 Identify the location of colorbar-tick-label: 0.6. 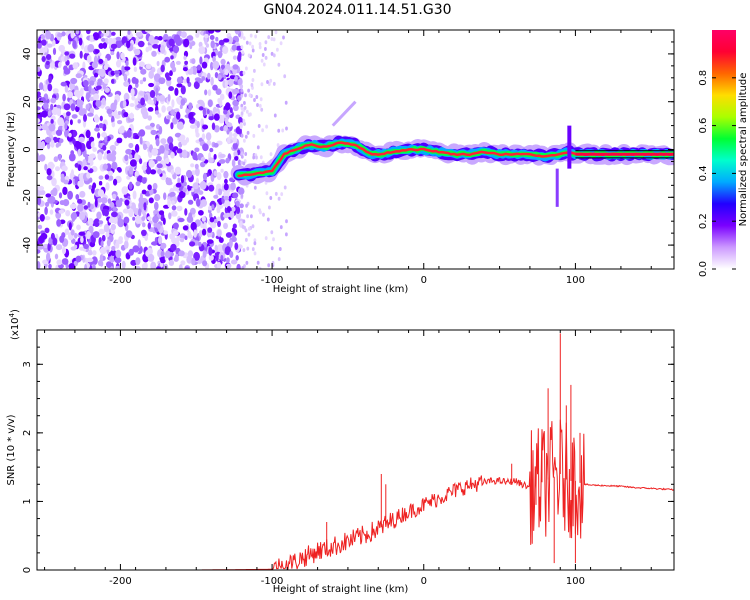
(703, 126).